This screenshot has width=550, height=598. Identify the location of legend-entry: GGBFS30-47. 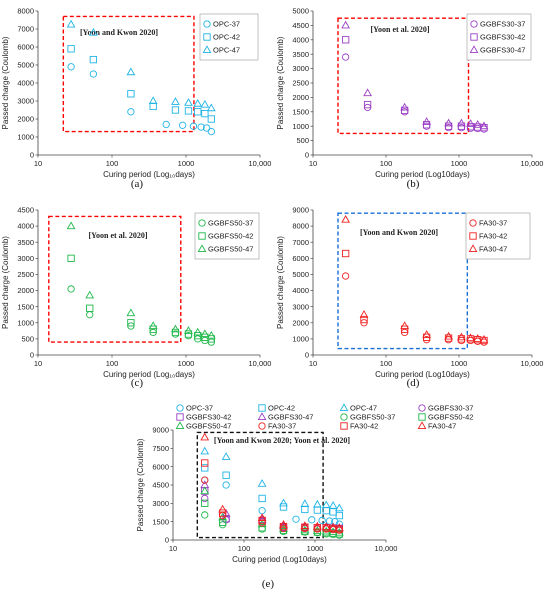
(502, 50).